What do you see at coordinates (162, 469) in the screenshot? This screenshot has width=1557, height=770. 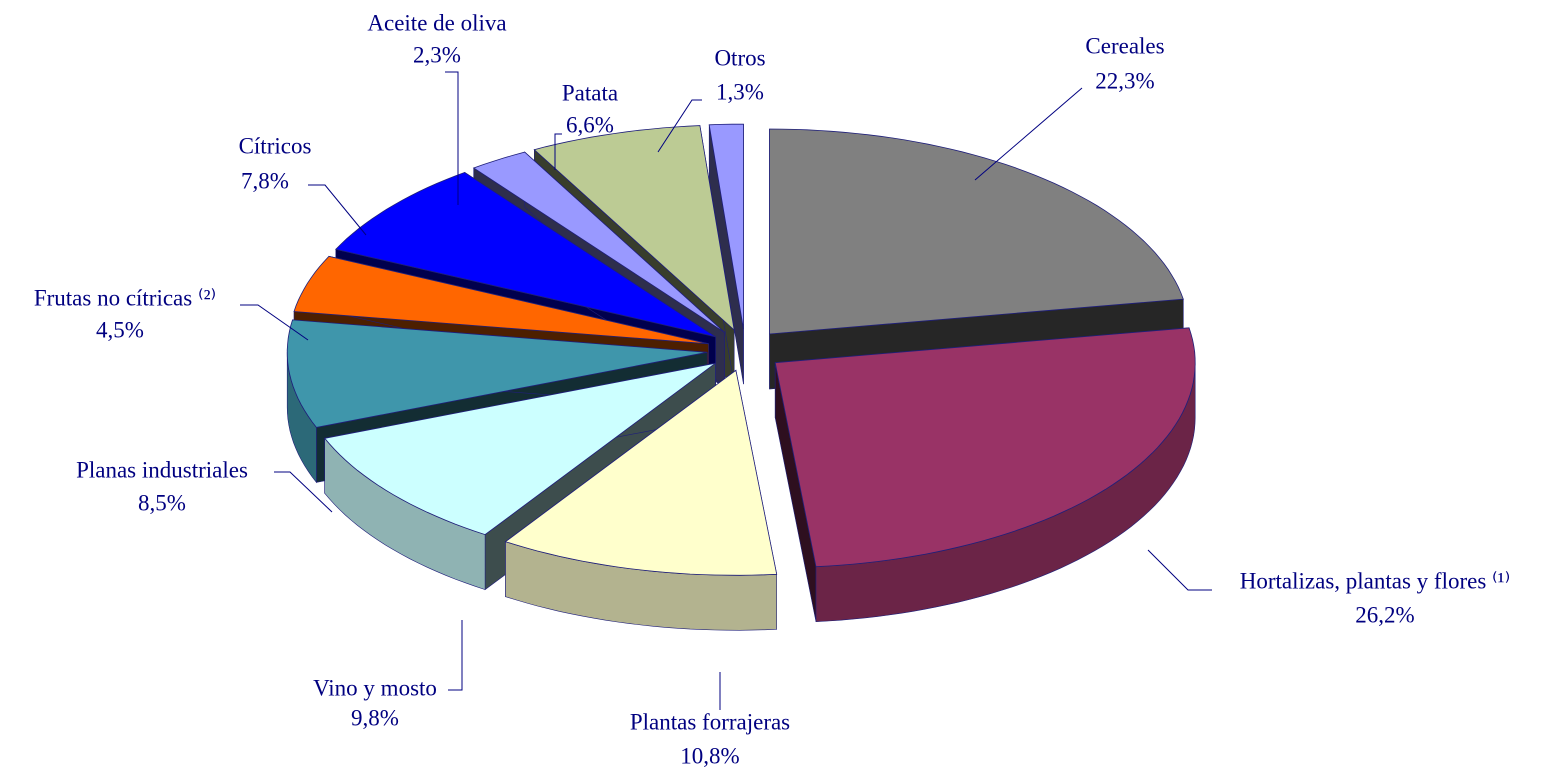 I see `category-label: Planas industriales` at bounding box center [162, 469].